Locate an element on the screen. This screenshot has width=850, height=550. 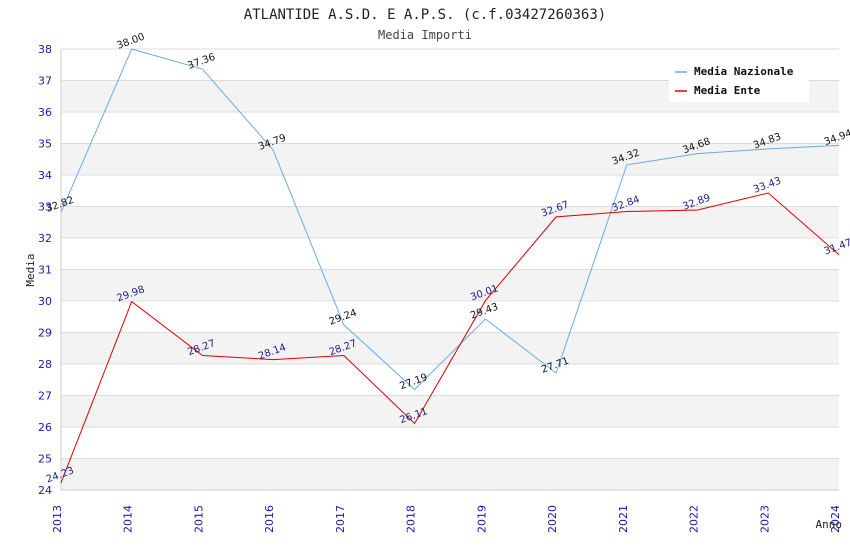
y-tick-label: 29 is located at coordinates (45, 333).